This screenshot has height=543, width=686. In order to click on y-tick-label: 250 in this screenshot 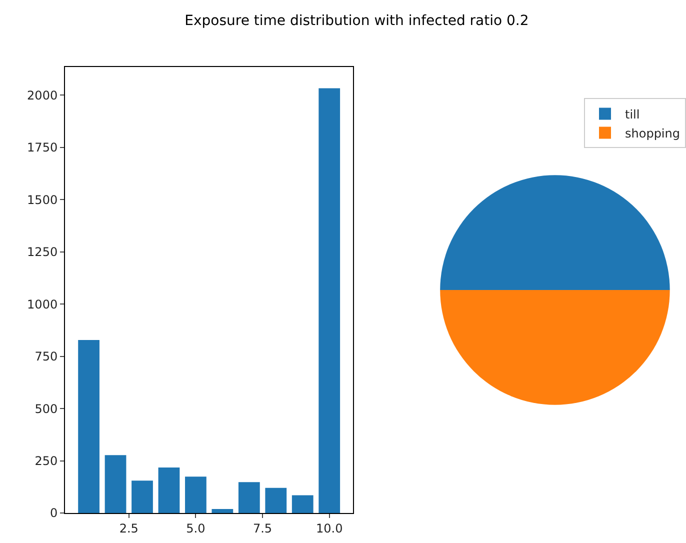, I will do `click(46, 461)`.